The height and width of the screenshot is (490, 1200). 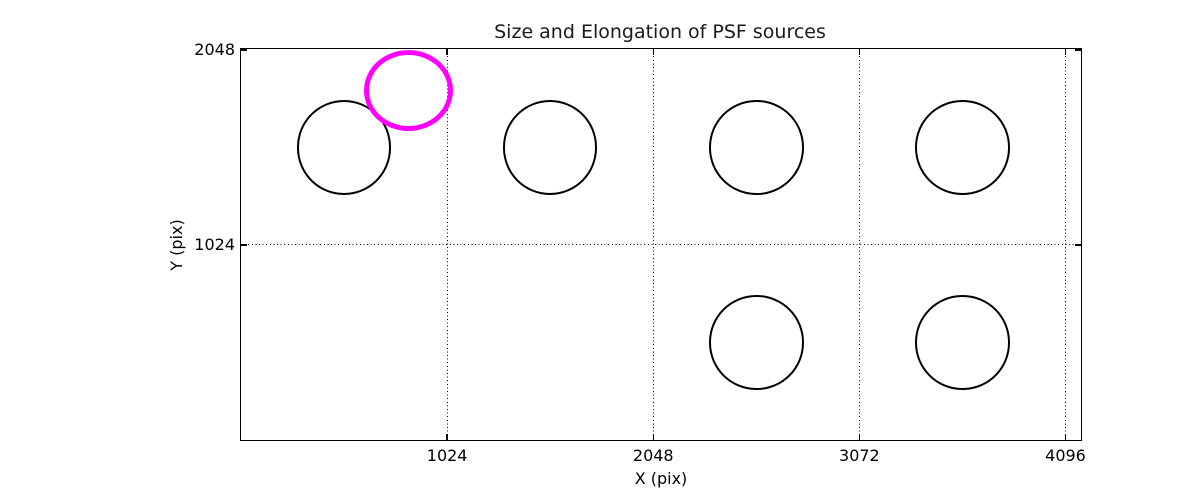 I want to click on flagged-source-marker, so click(x=408, y=90).